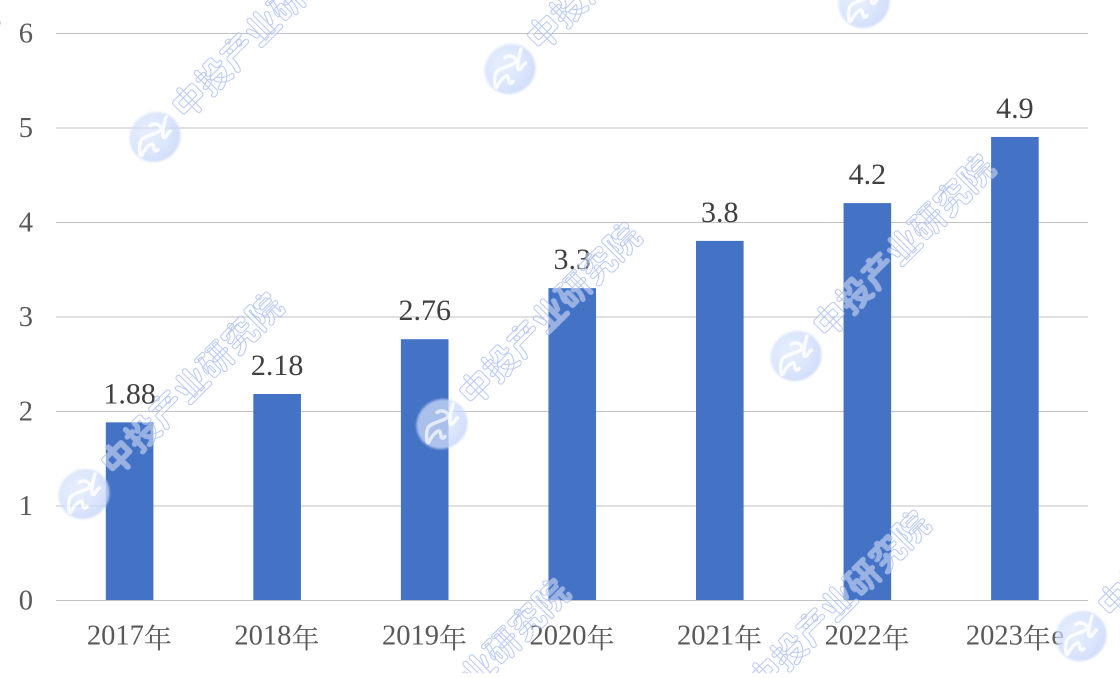 This screenshot has height=678, width=1120. Describe the element at coordinates (26, 34) in the screenshot. I see `svg-text: 6` at that location.